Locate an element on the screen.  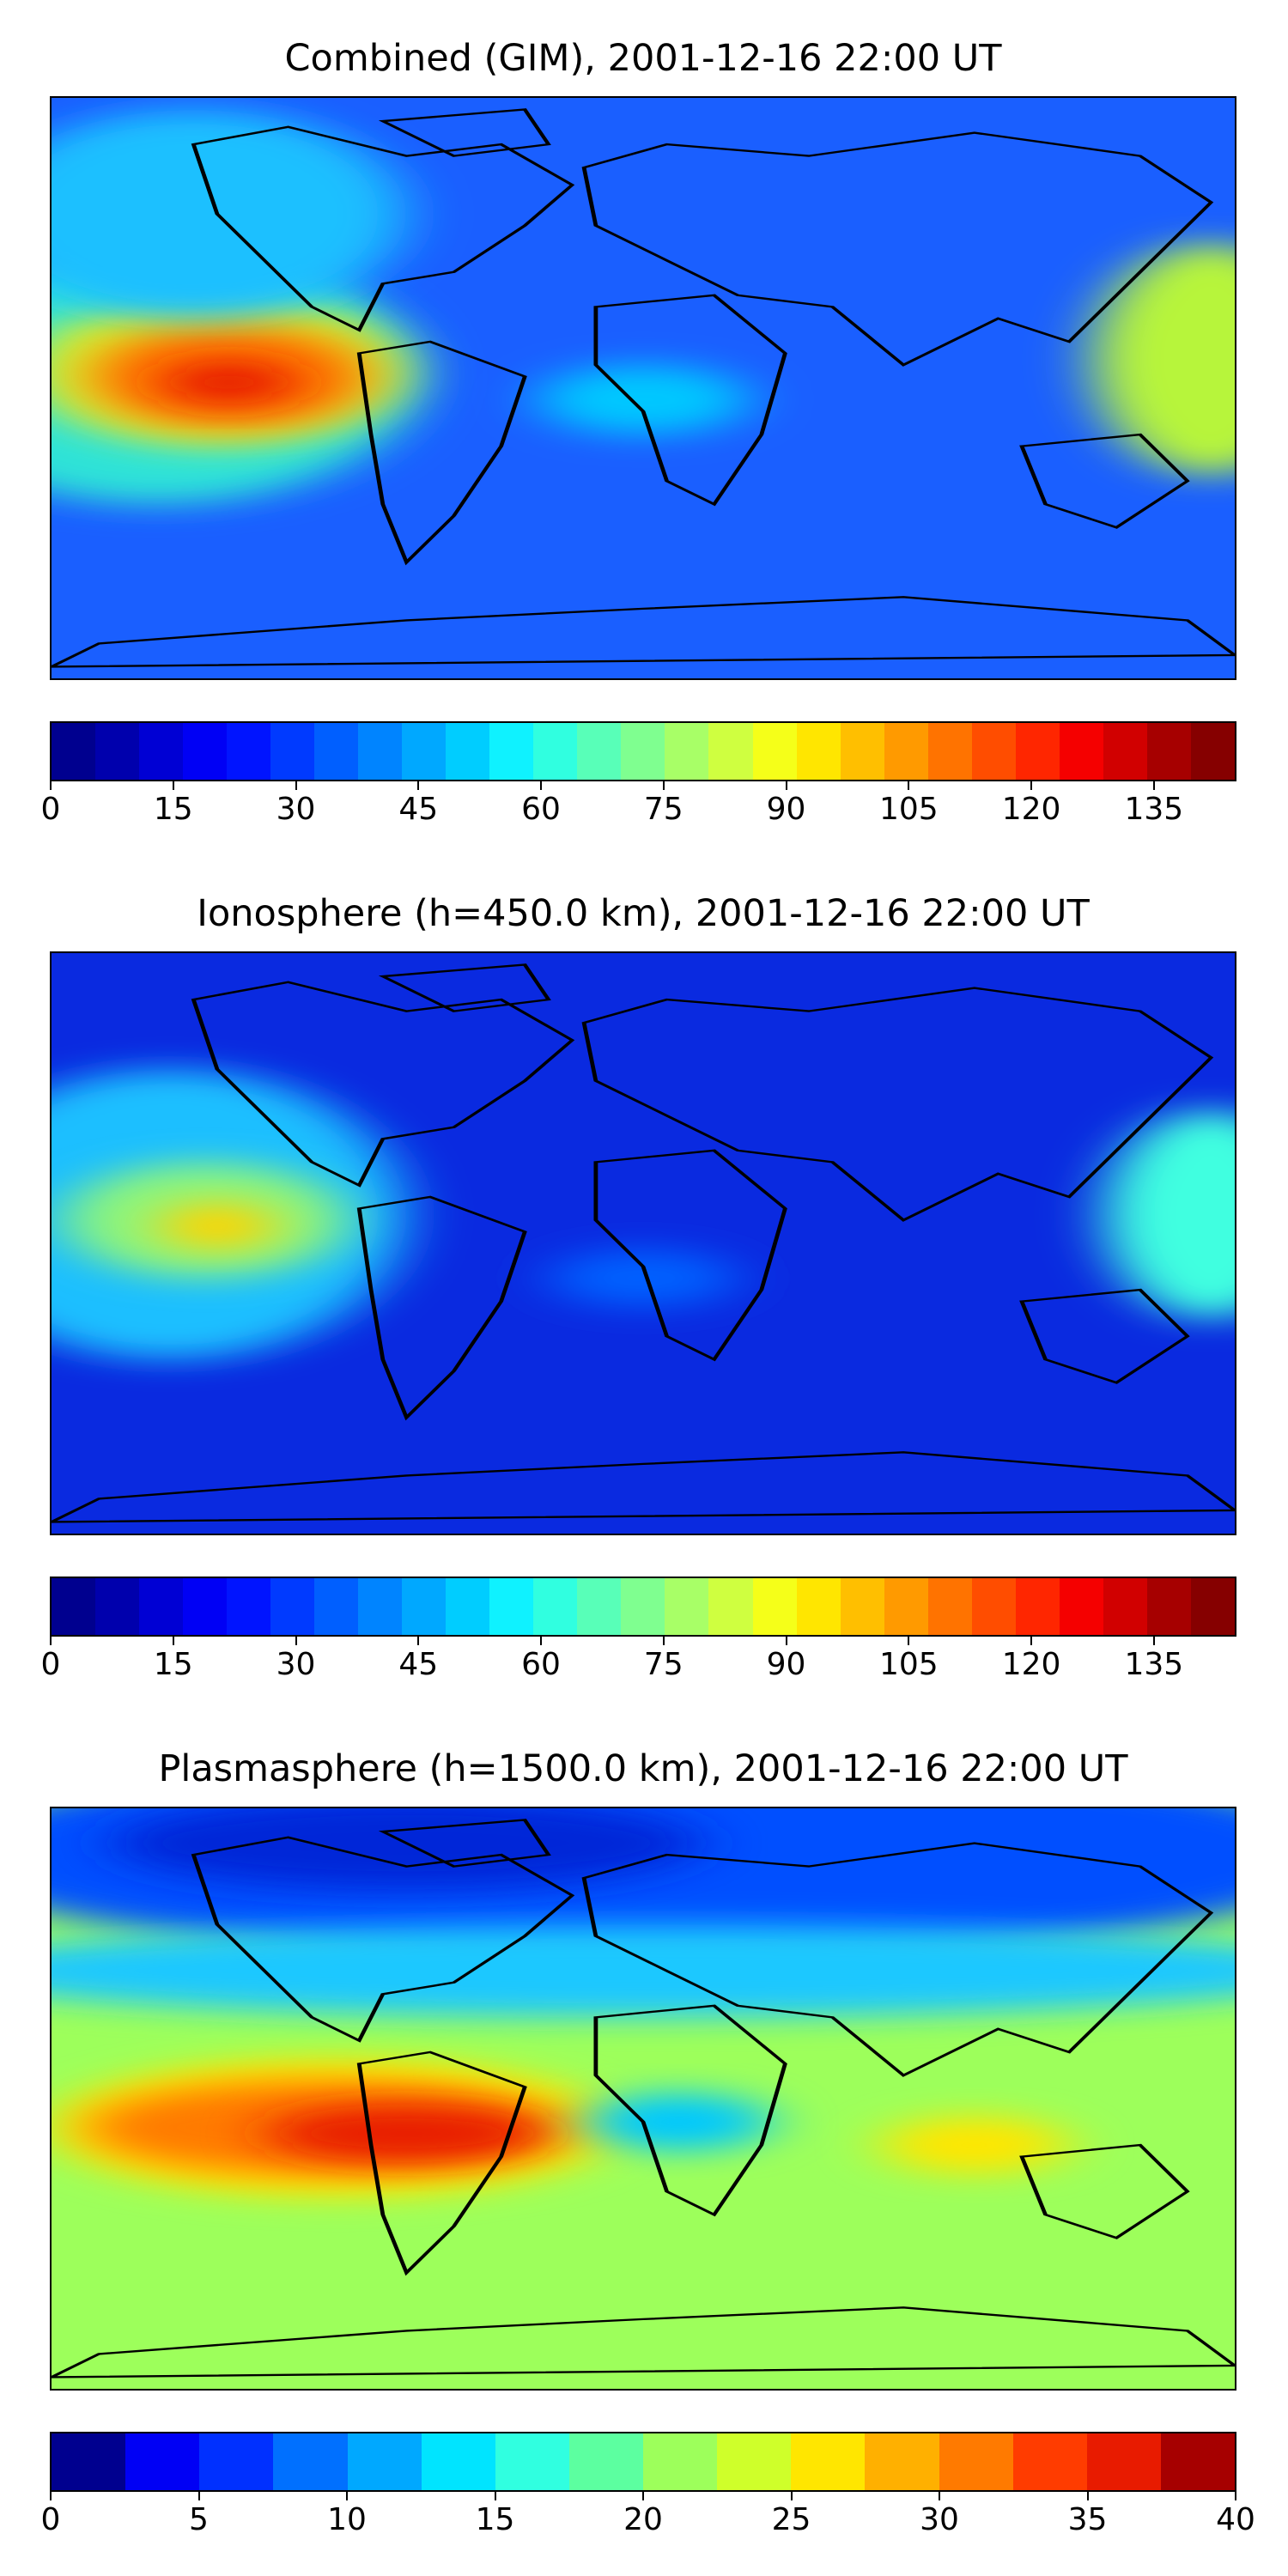
colorbar-tick-label: 40 is located at coordinates (1235, 2519).